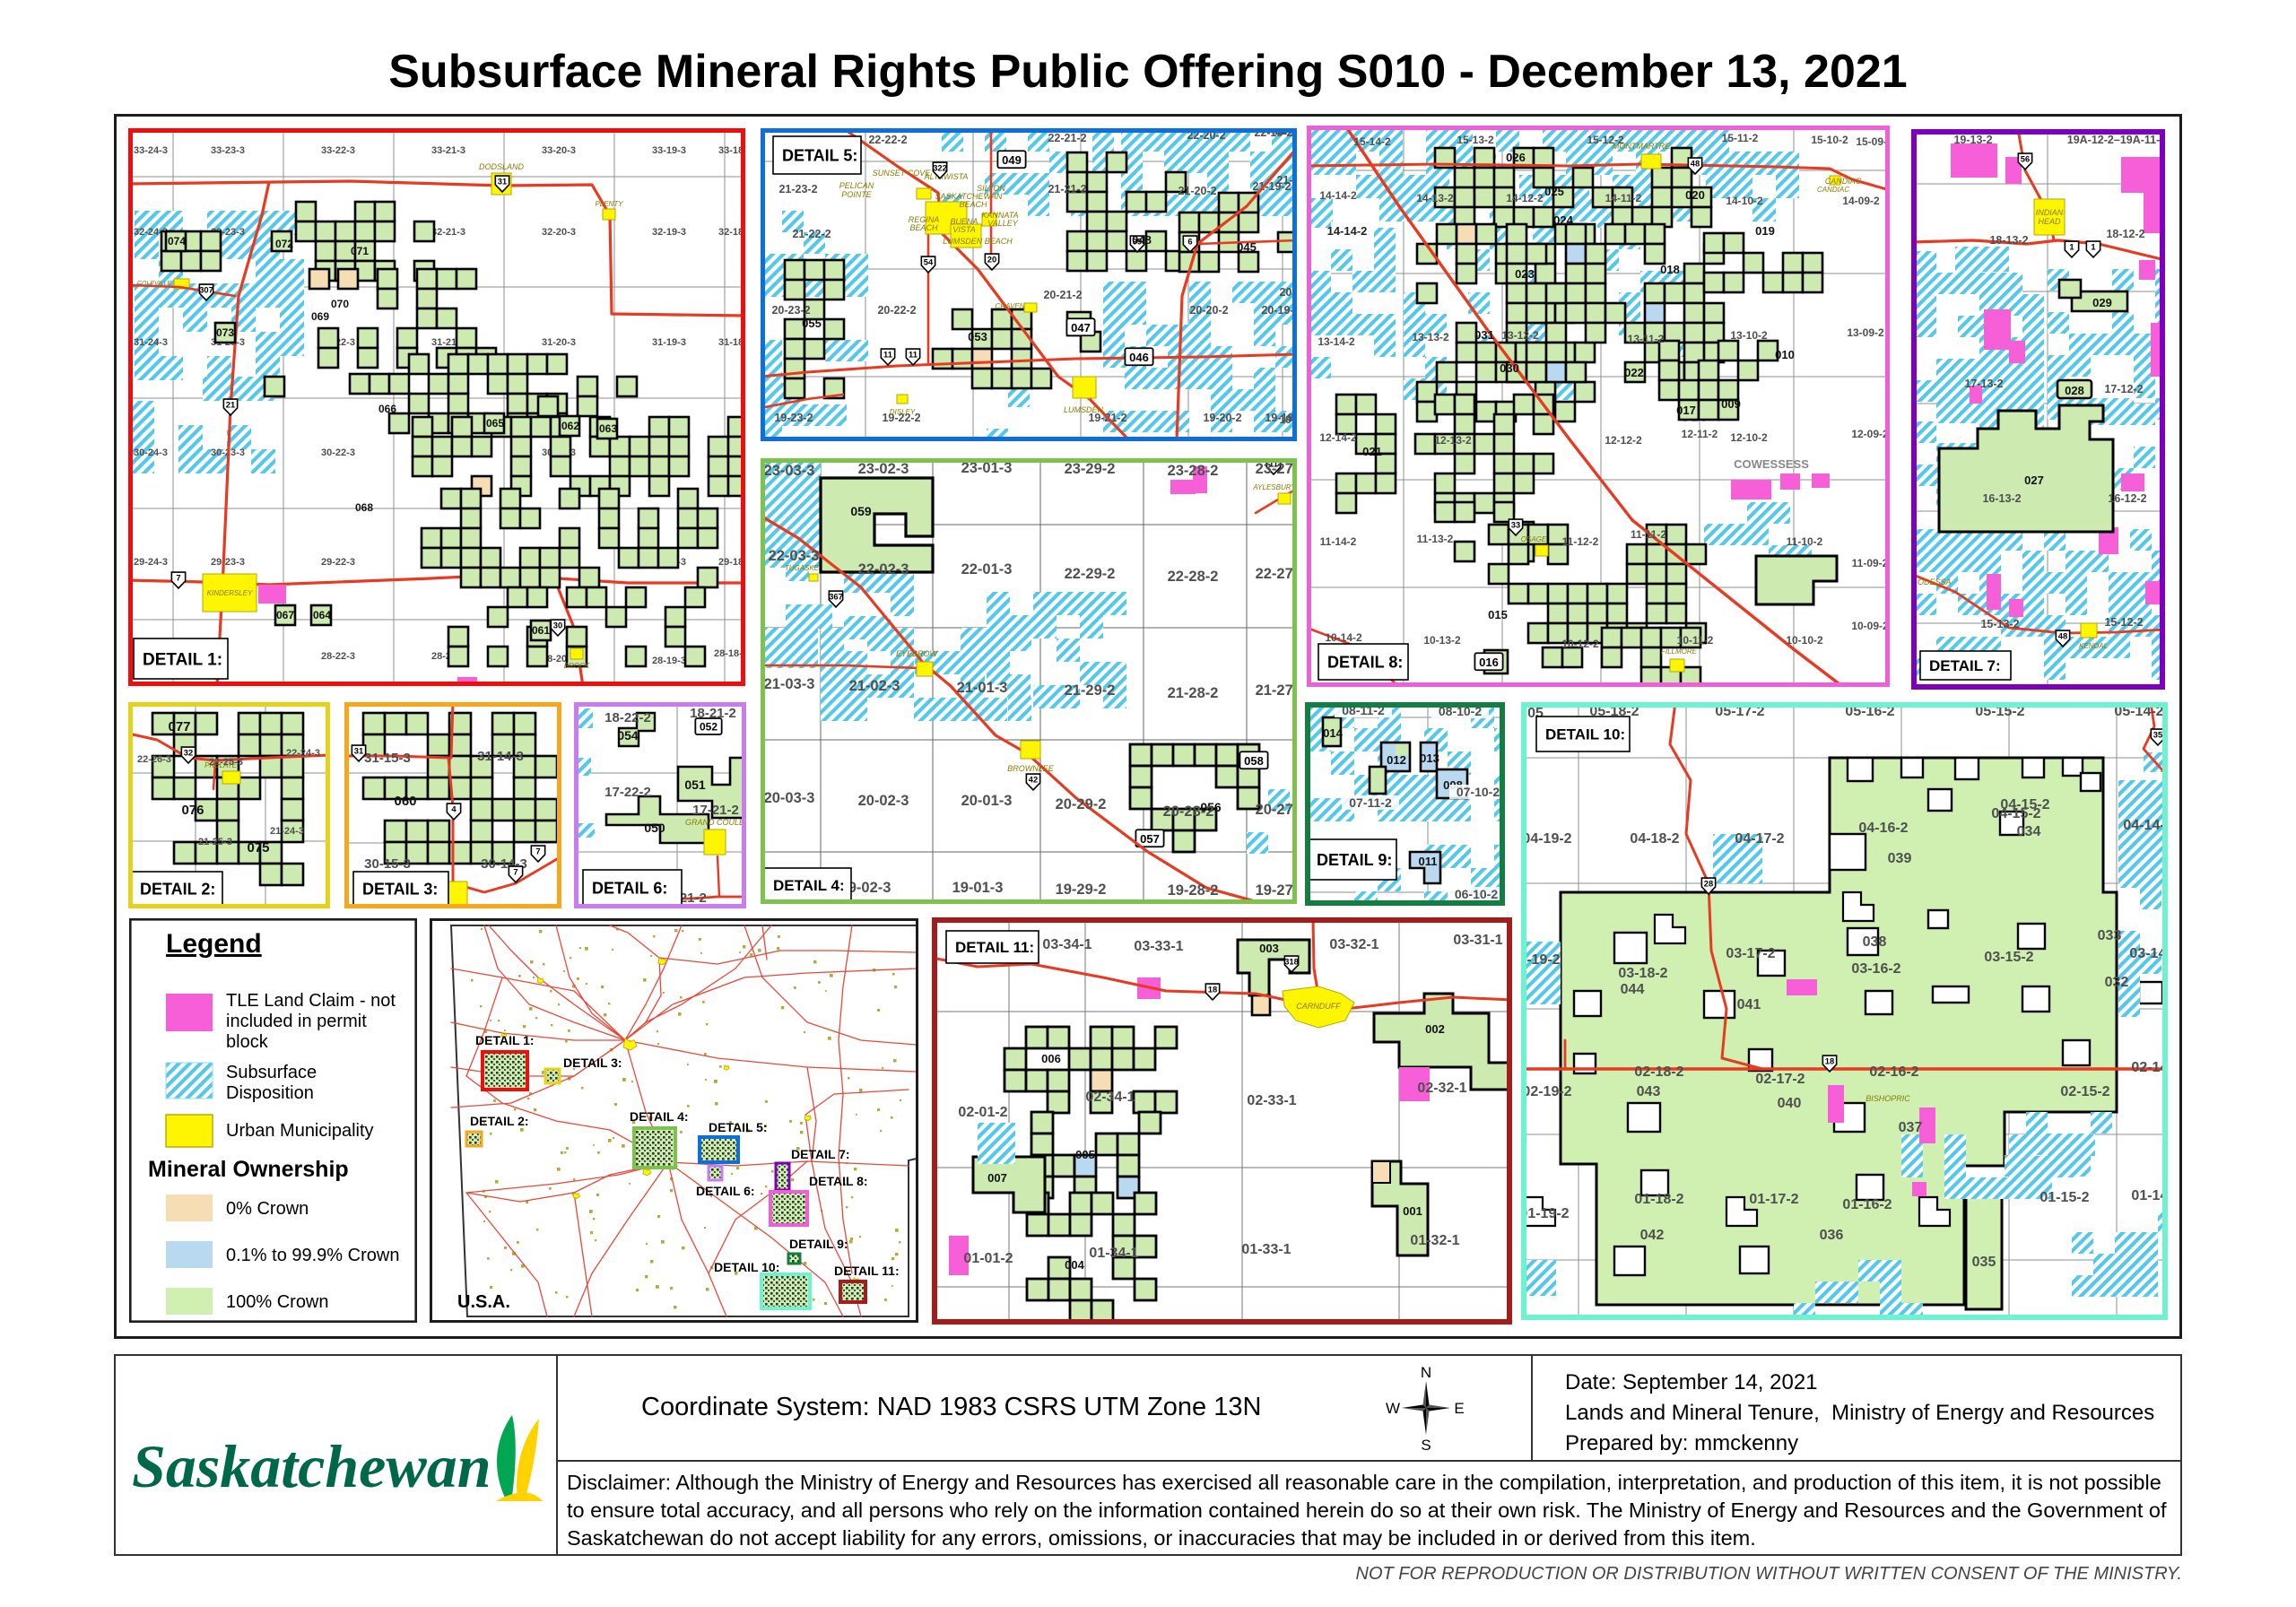 The image size is (2296, 1607). Describe the element at coordinates (1193, 471) in the screenshot. I see `svg-text: 23-28-2` at that location.